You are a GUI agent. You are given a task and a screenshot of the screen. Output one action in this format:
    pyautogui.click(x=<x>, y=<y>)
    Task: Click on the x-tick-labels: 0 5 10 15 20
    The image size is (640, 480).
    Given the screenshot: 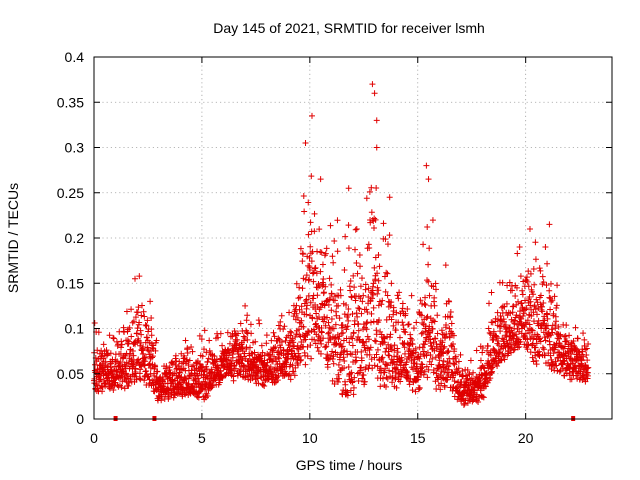 What is the action you would take?
    pyautogui.click(x=312, y=438)
    